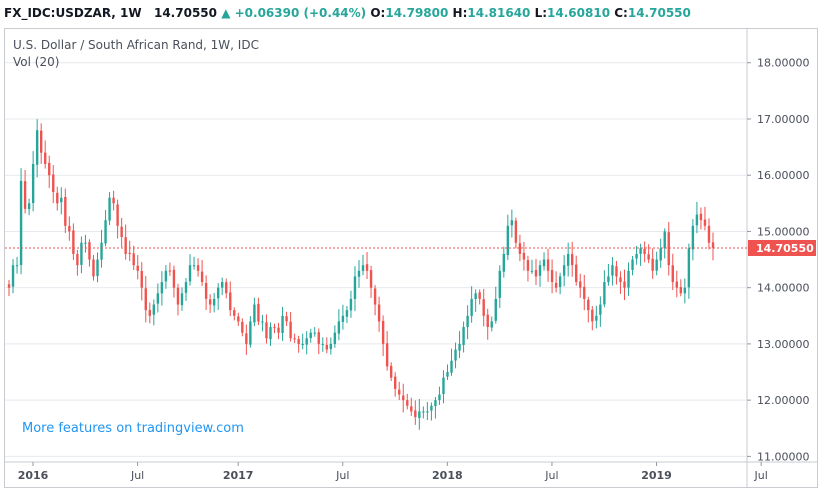 This screenshot has height=490, width=822. What do you see at coordinates (460, 13) in the screenshot?
I see `high-label: H:` at bounding box center [460, 13].